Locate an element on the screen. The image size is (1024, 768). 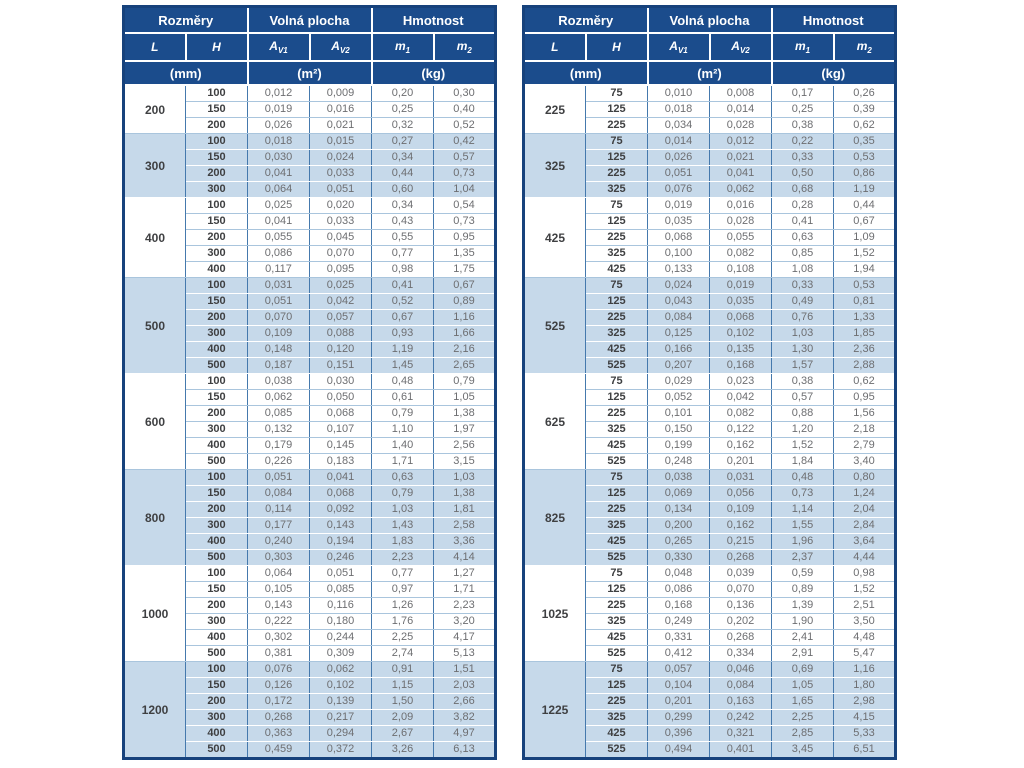
mass-m1-value: 0,77 is located at coordinates (402, 253).